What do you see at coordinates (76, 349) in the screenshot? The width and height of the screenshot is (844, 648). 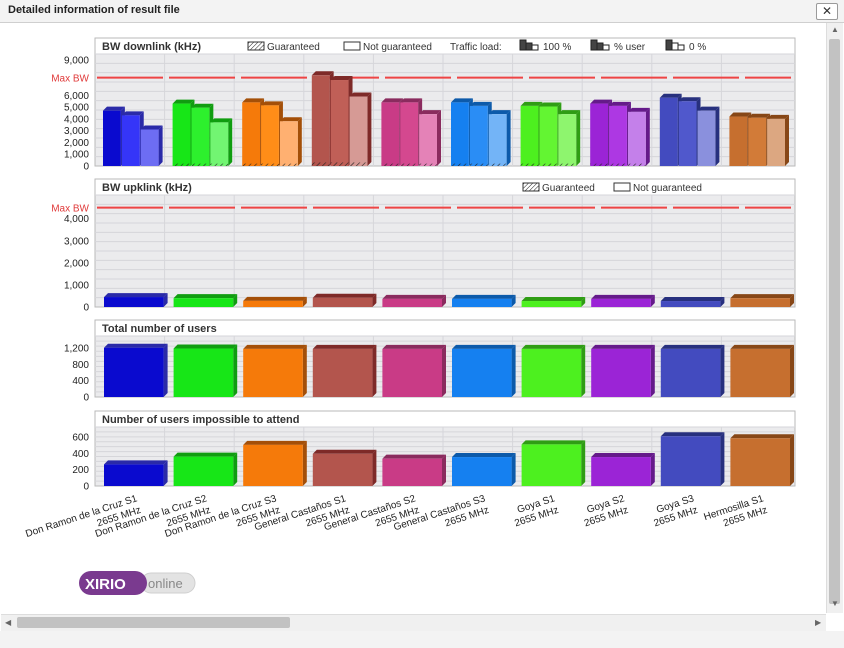 I see `y-tick-label: 1,200` at bounding box center [76, 349].